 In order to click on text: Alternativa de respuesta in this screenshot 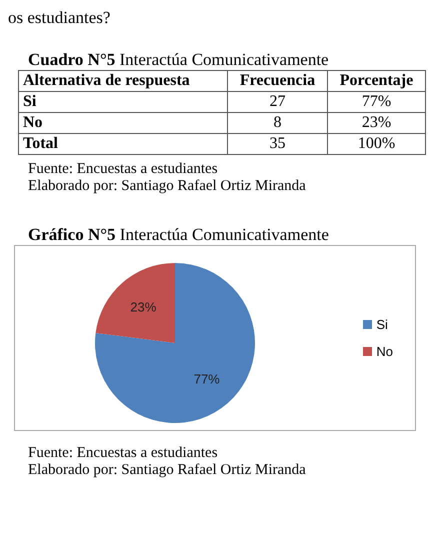, I will do `click(123, 81)`.